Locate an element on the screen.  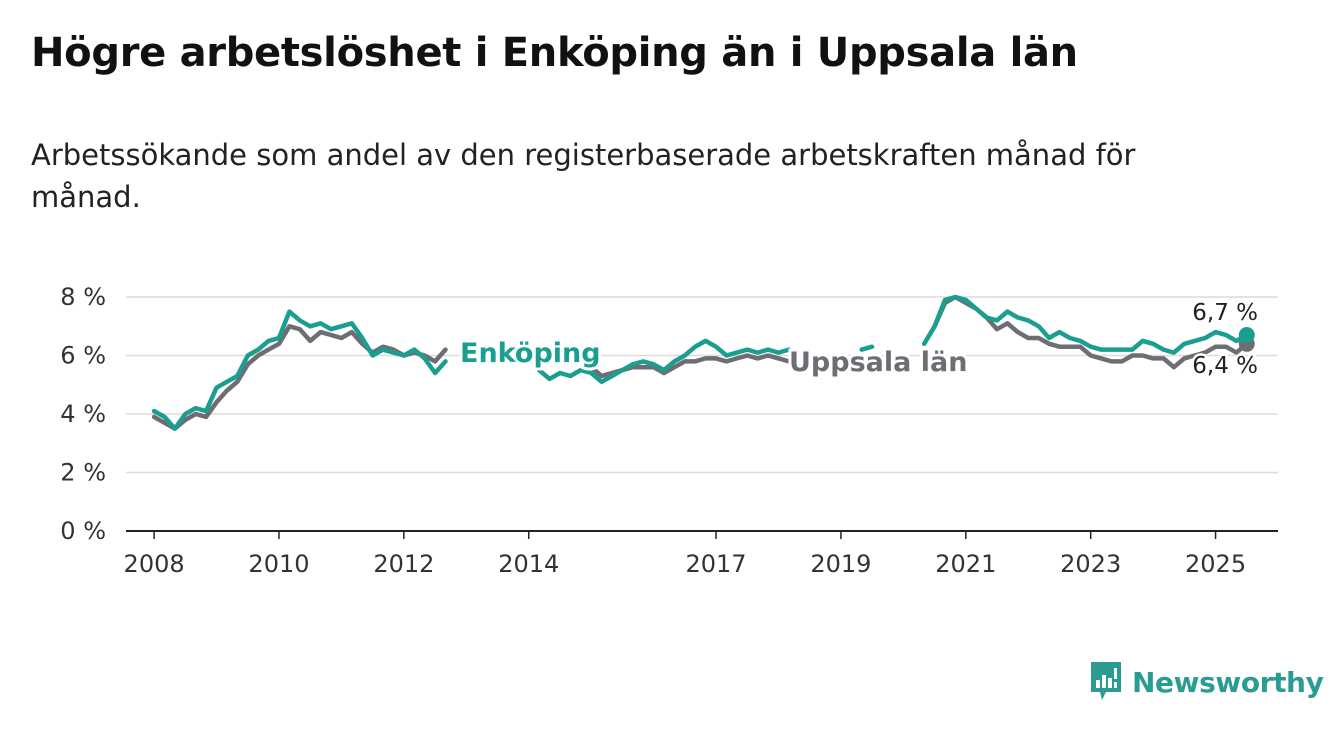
last-point-marker is located at coordinates (1246, 335).